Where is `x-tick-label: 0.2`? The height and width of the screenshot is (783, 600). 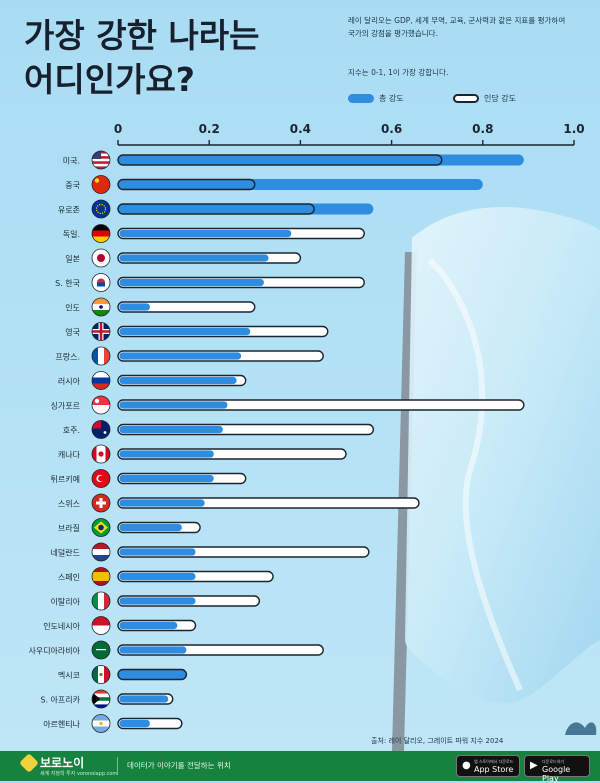 x-tick-label: 0.2 is located at coordinates (209, 129).